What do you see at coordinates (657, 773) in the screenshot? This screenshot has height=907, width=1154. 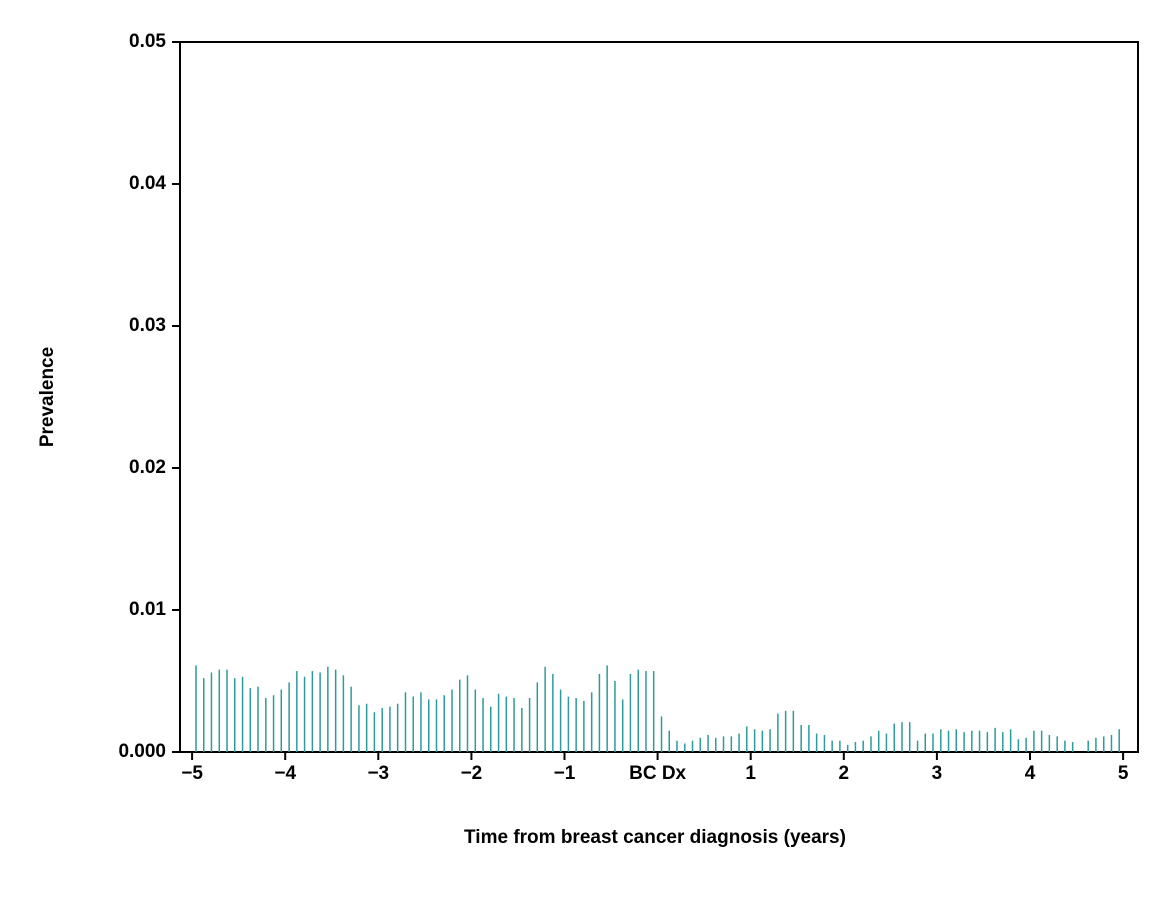 I see `x-tick-label: BC Dx` at bounding box center [657, 773].